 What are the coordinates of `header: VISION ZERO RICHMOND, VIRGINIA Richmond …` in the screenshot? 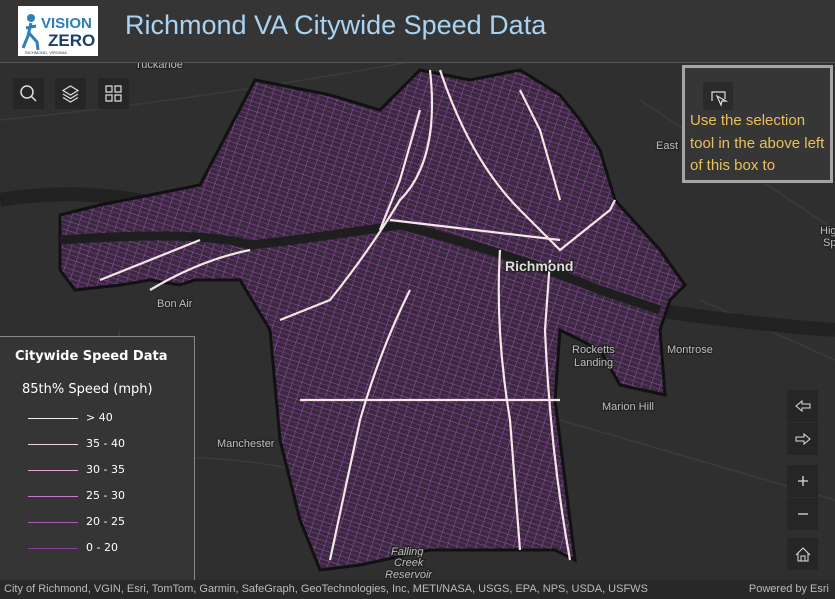 It's located at (417, 31).